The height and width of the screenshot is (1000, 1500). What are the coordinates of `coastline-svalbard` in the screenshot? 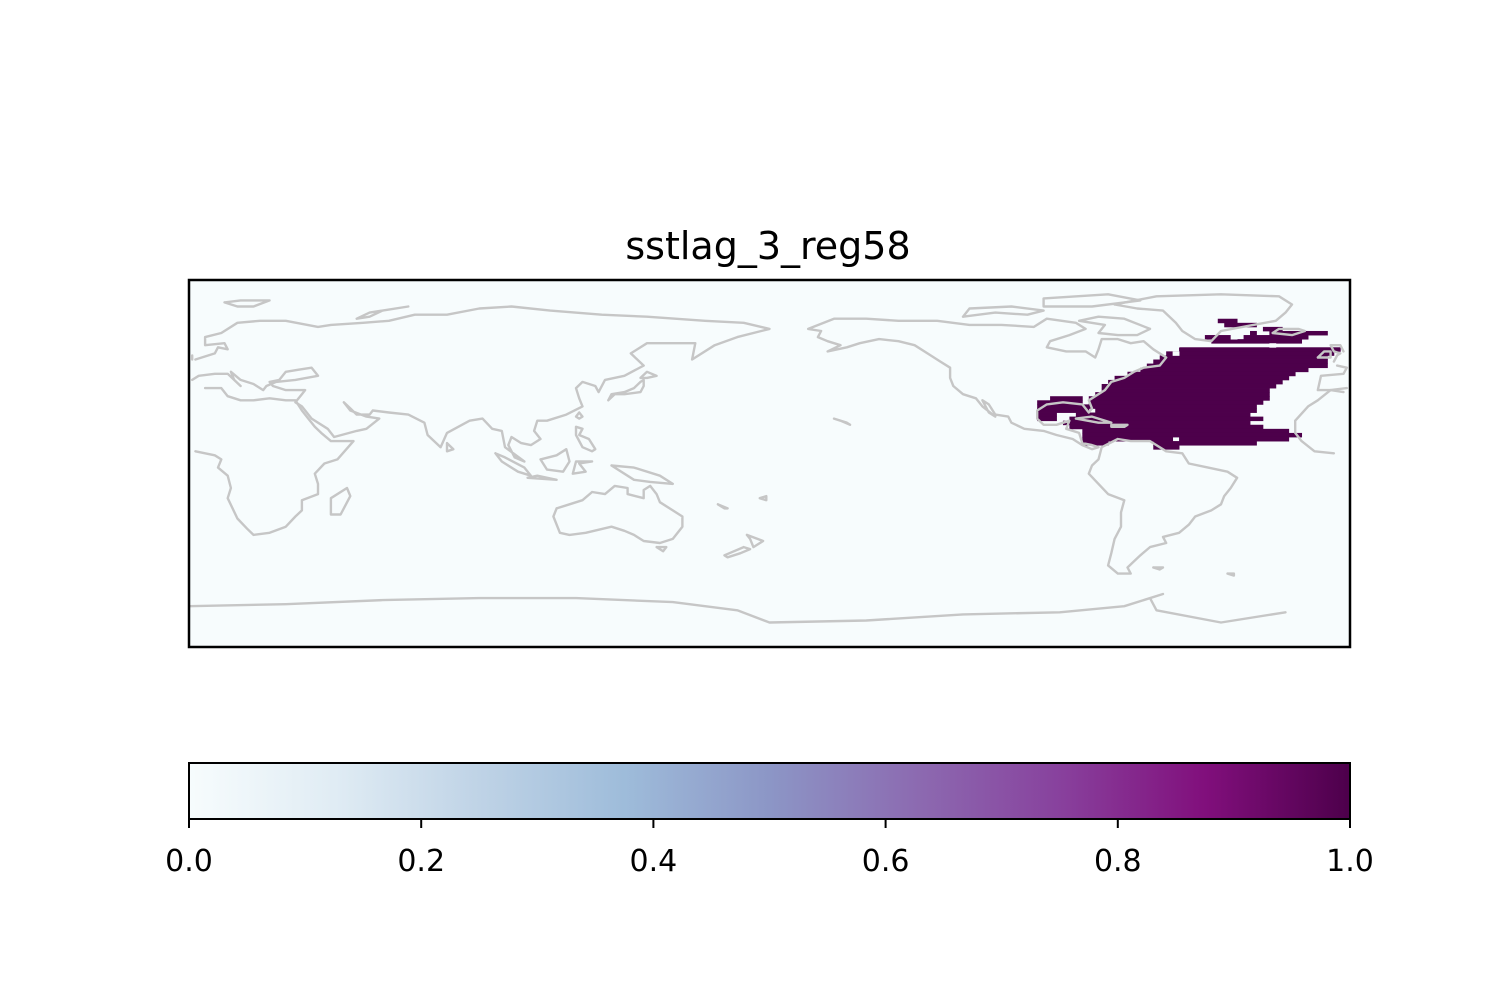 It's located at (247, 303).